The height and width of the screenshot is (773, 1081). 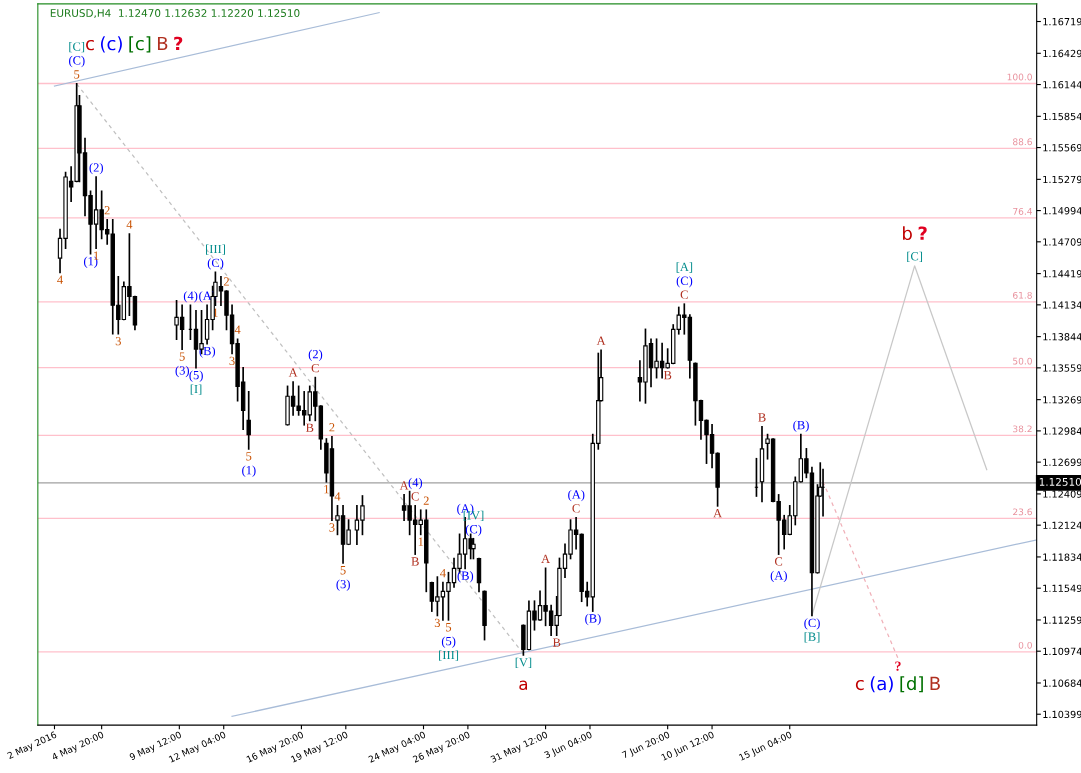 I want to click on annotation: [B], so click(x=812, y=637).